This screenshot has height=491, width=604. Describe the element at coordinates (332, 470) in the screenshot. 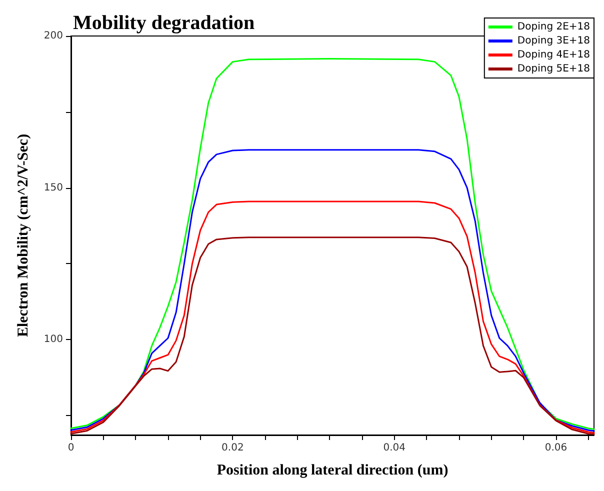

I see `x-axis-title: Position along lateral direction (um)` at that location.